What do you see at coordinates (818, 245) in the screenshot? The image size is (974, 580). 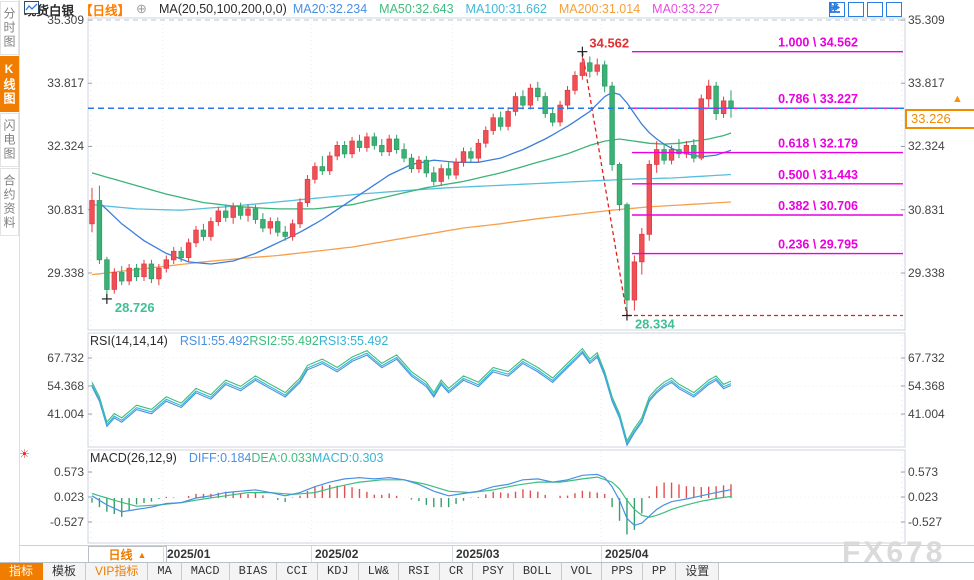 I see `svg-text: 0.236 \ 29.795` at bounding box center [818, 245].